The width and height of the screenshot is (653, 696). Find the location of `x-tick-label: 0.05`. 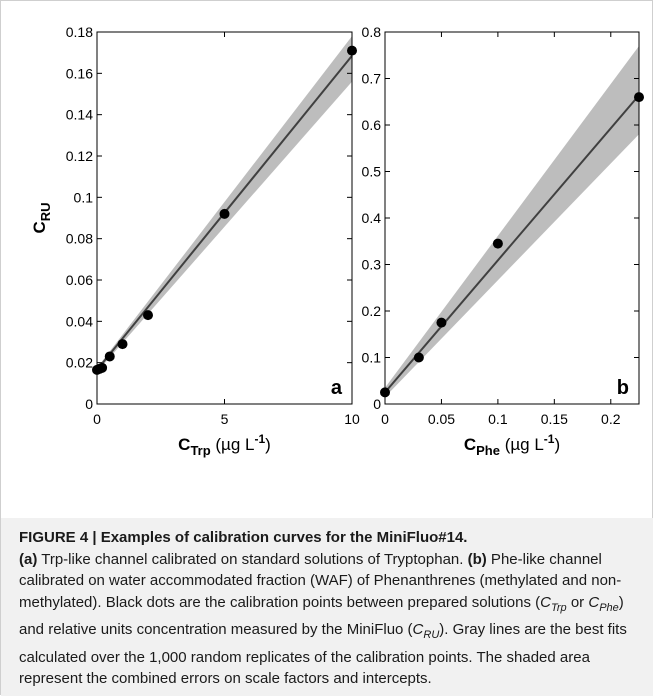

x-tick-label: 0.05 is located at coordinates (441, 419).